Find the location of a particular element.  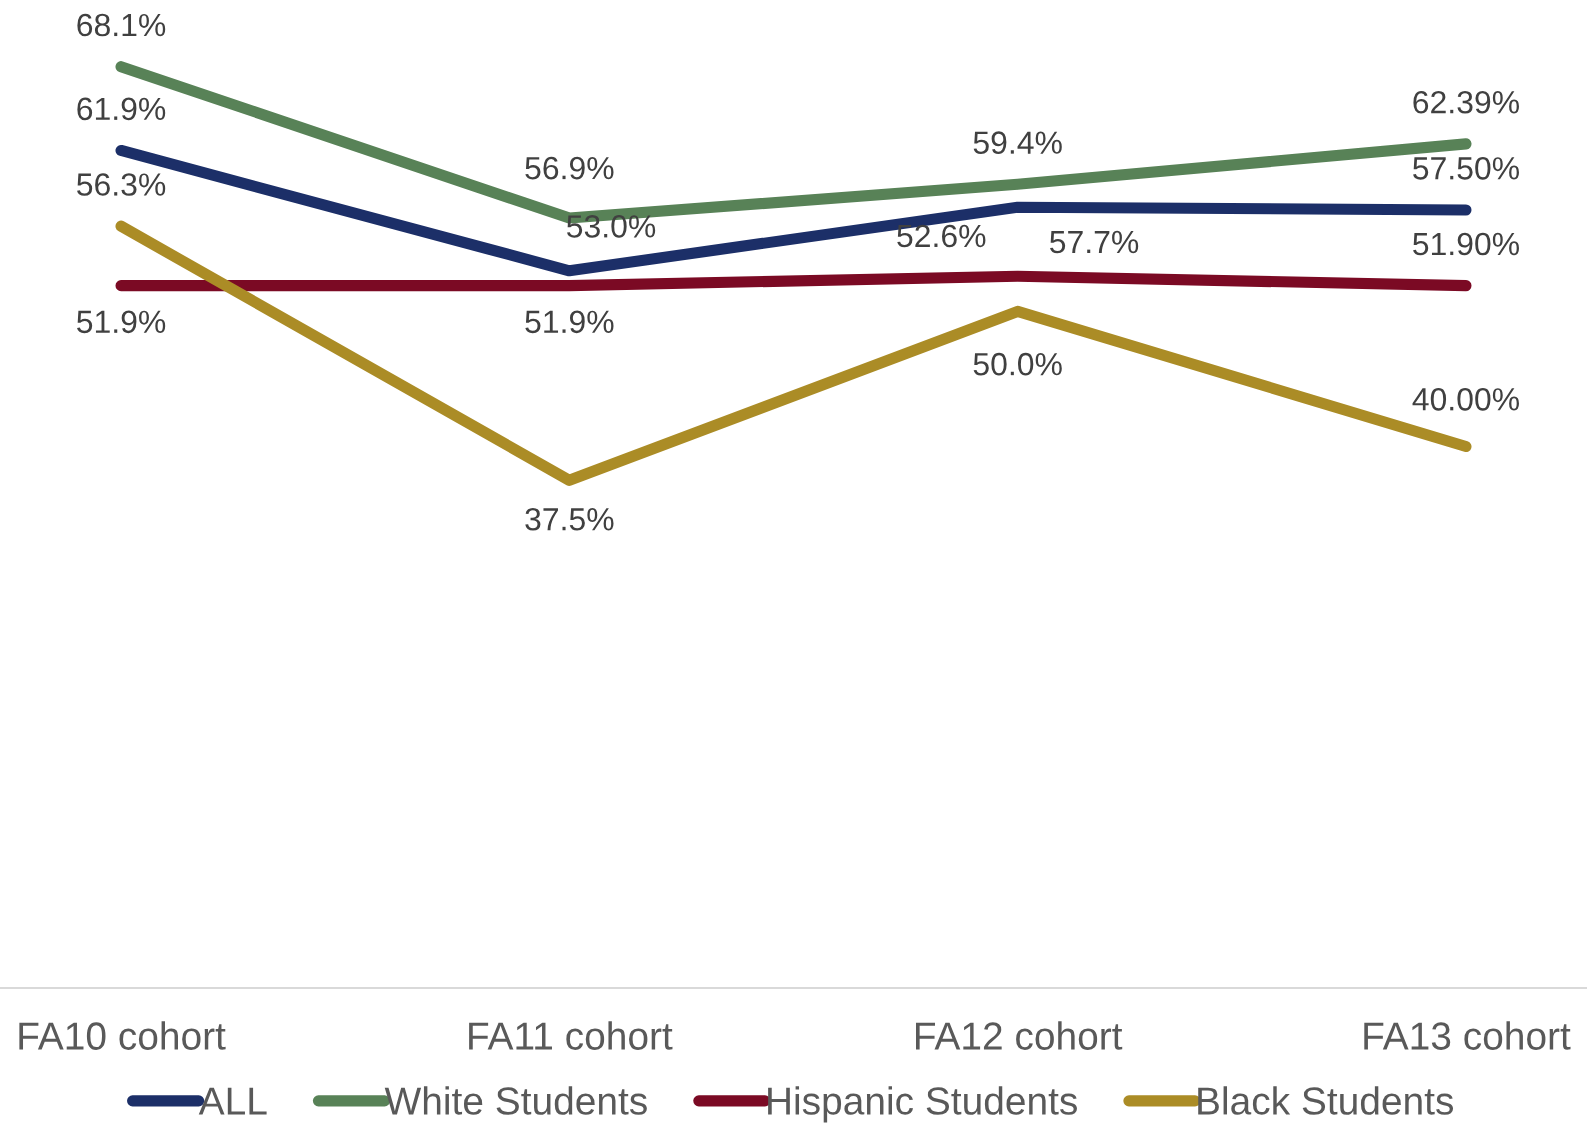

data-label: 52.6% is located at coordinates (941, 236).